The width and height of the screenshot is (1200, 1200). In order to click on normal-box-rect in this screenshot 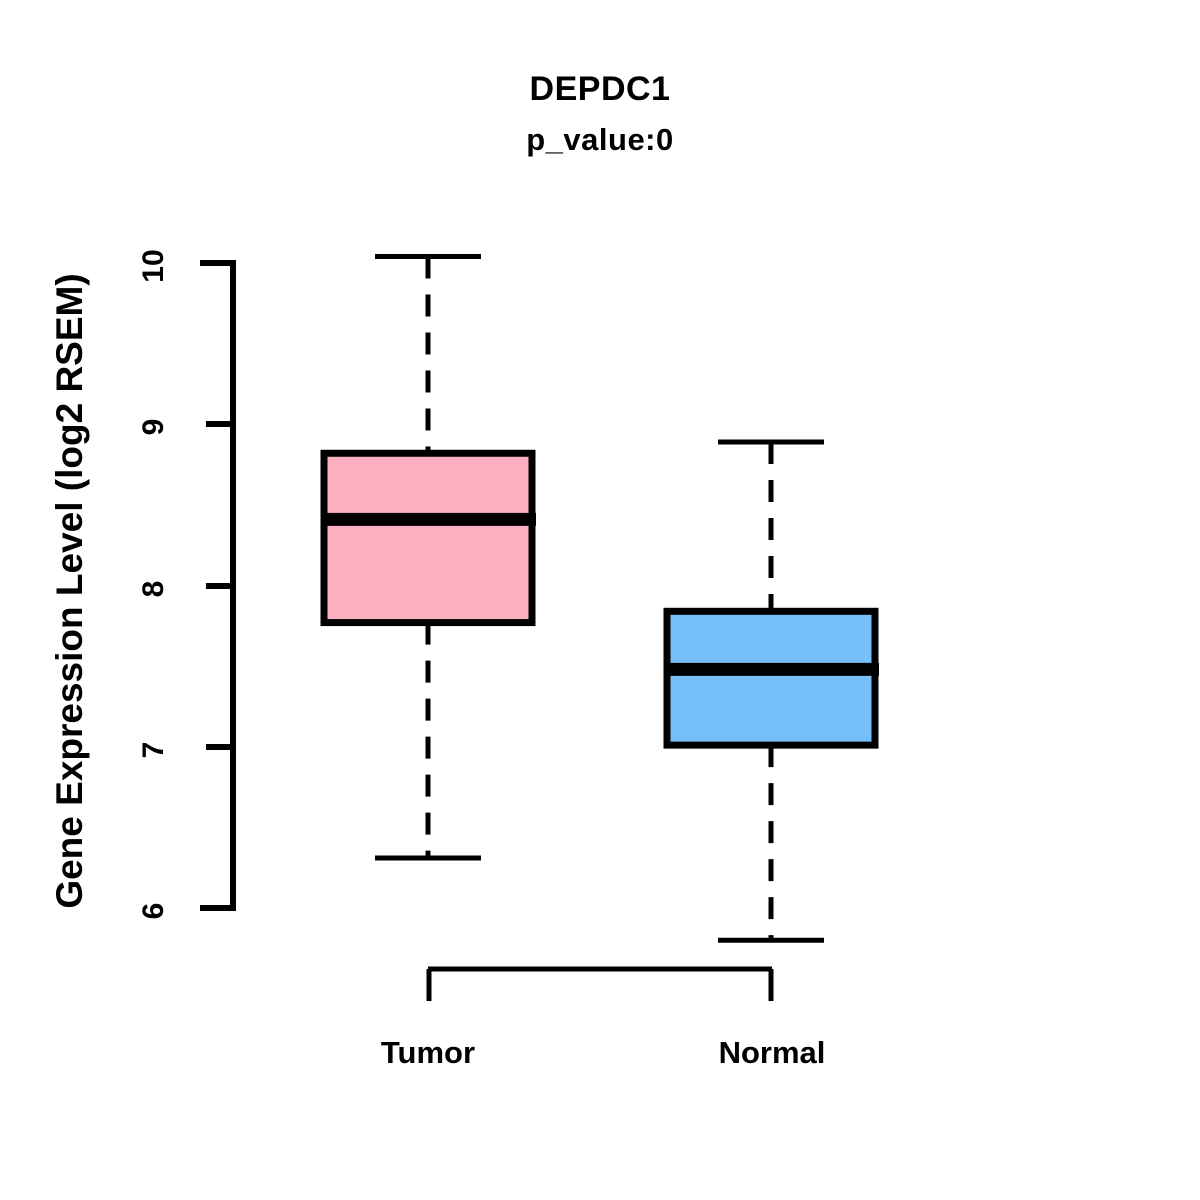, I will do `click(771, 678)`.